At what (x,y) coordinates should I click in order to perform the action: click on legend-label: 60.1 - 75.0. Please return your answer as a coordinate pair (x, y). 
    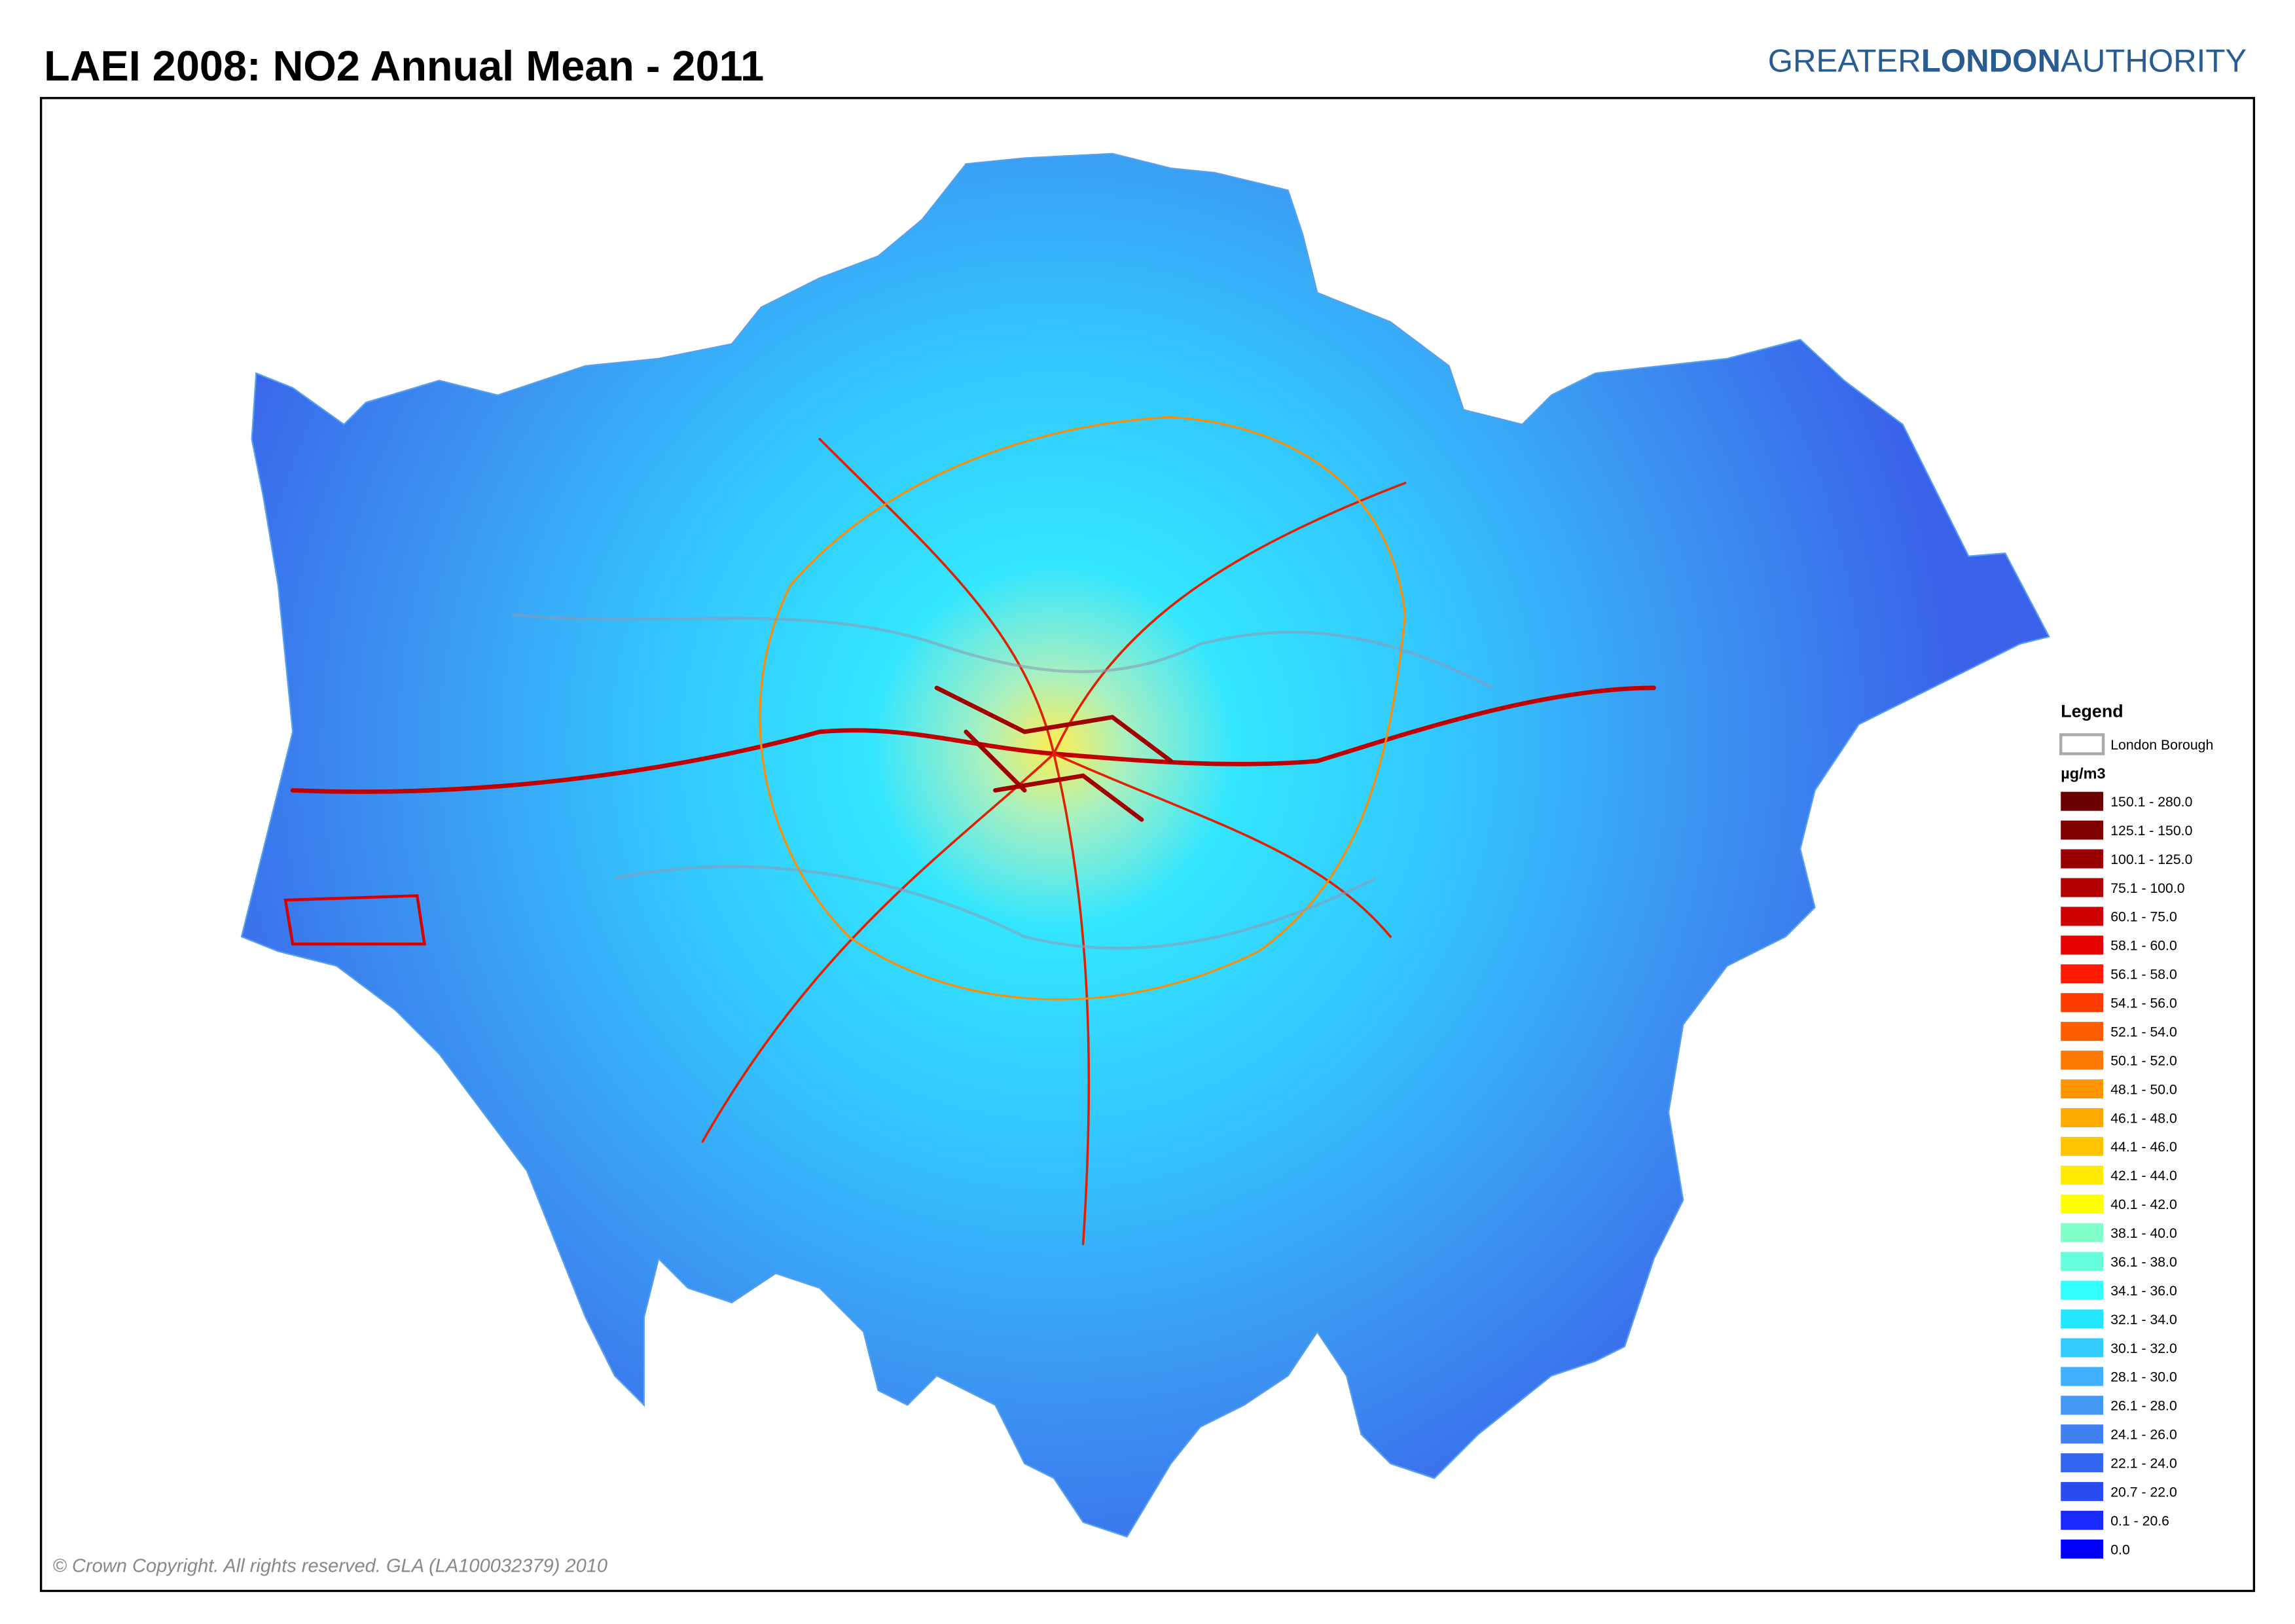
    Looking at the image, I should click on (2144, 917).